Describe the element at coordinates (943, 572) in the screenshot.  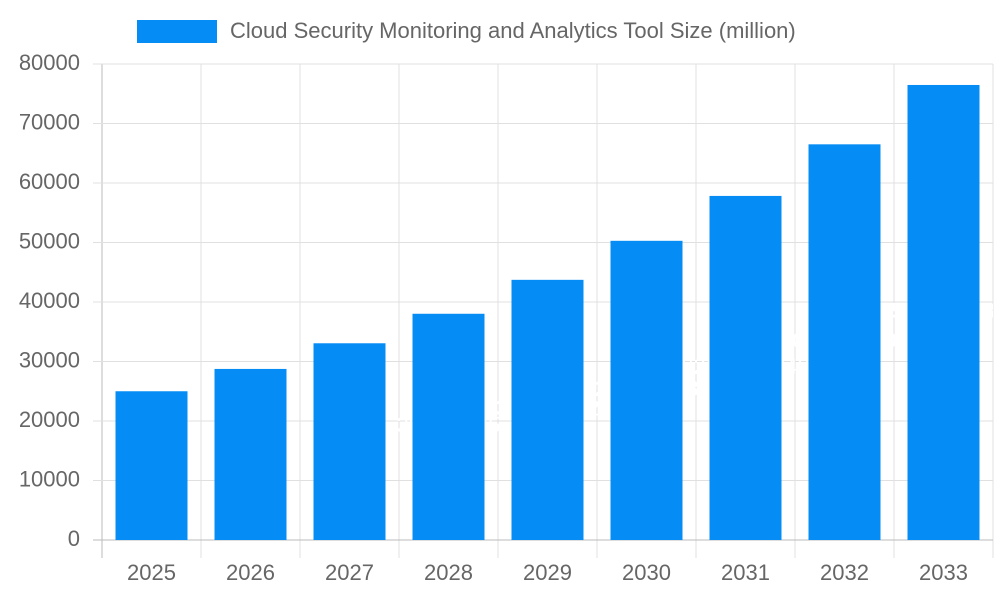
I see `x-tick-label: 2033` at that location.